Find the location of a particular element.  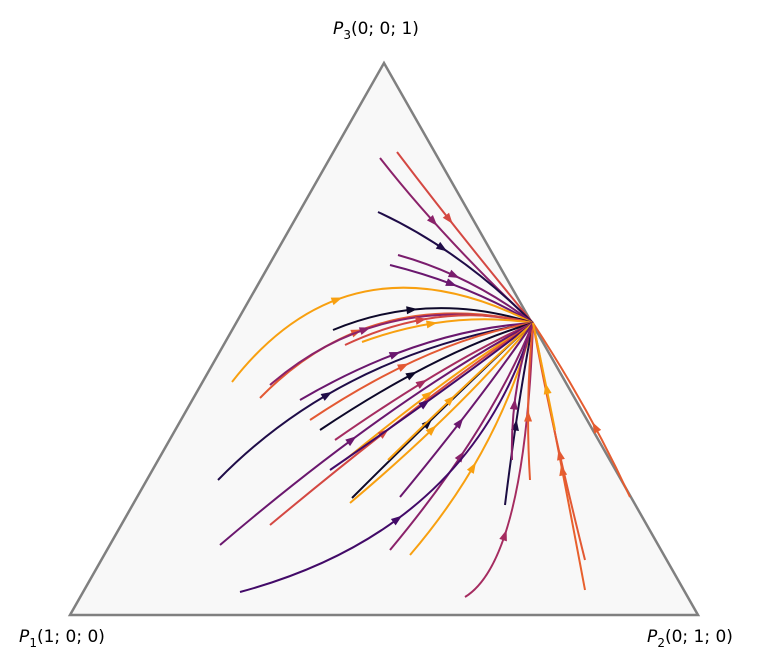

vertex-label: P2(0; 1; 0) is located at coordinates (690, 638).